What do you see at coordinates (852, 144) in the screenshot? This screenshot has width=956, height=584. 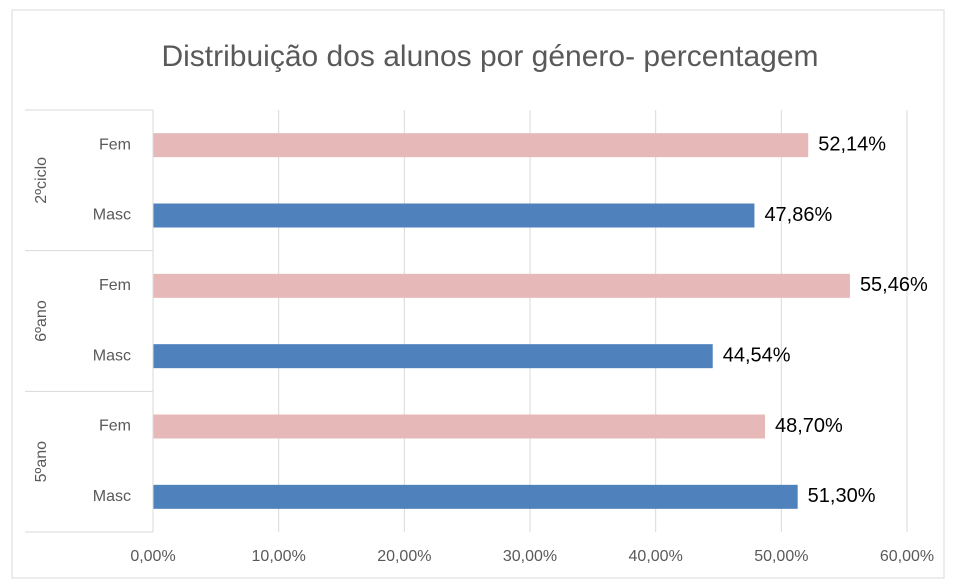 I see `value-label: 52,14%` at bounding box center [852, 144].